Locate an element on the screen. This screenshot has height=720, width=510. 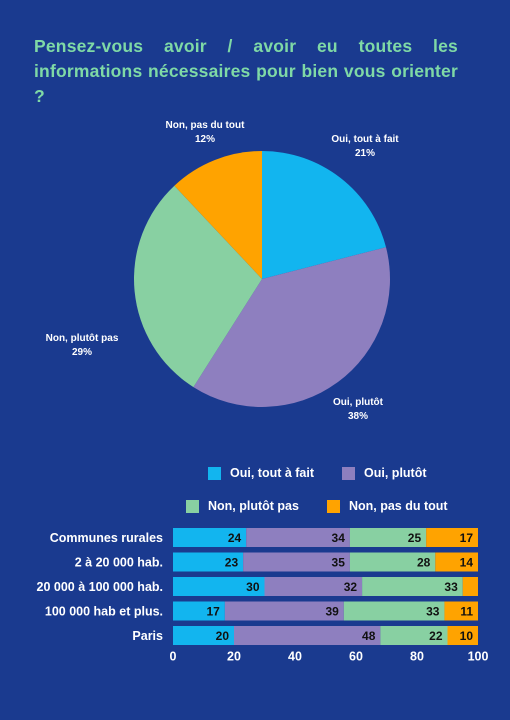
legend-swatch-non-plutot-pas is located at coordinates (192, 506).